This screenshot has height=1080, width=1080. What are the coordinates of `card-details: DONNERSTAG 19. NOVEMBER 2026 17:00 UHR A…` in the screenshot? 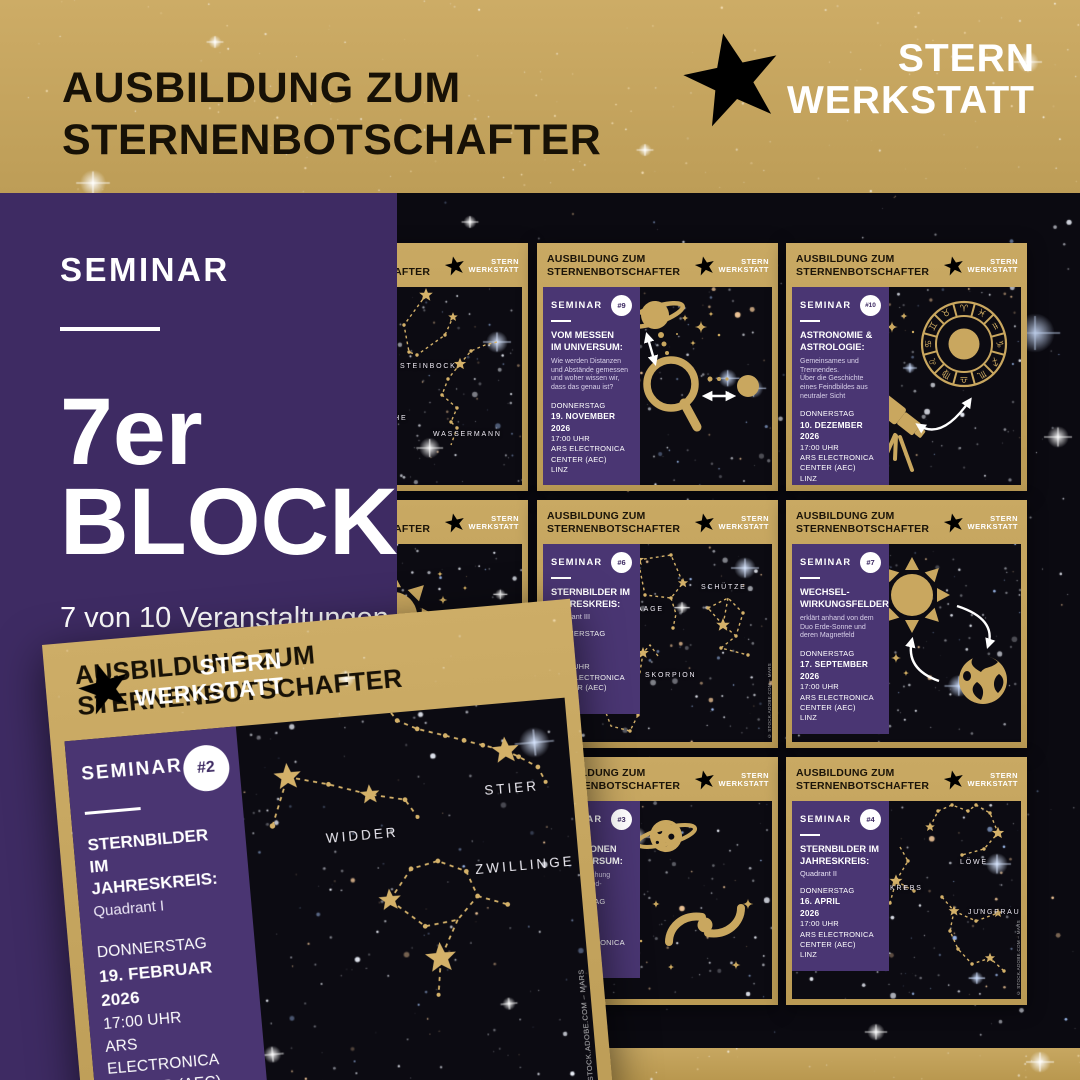 It's located at (588, 437).